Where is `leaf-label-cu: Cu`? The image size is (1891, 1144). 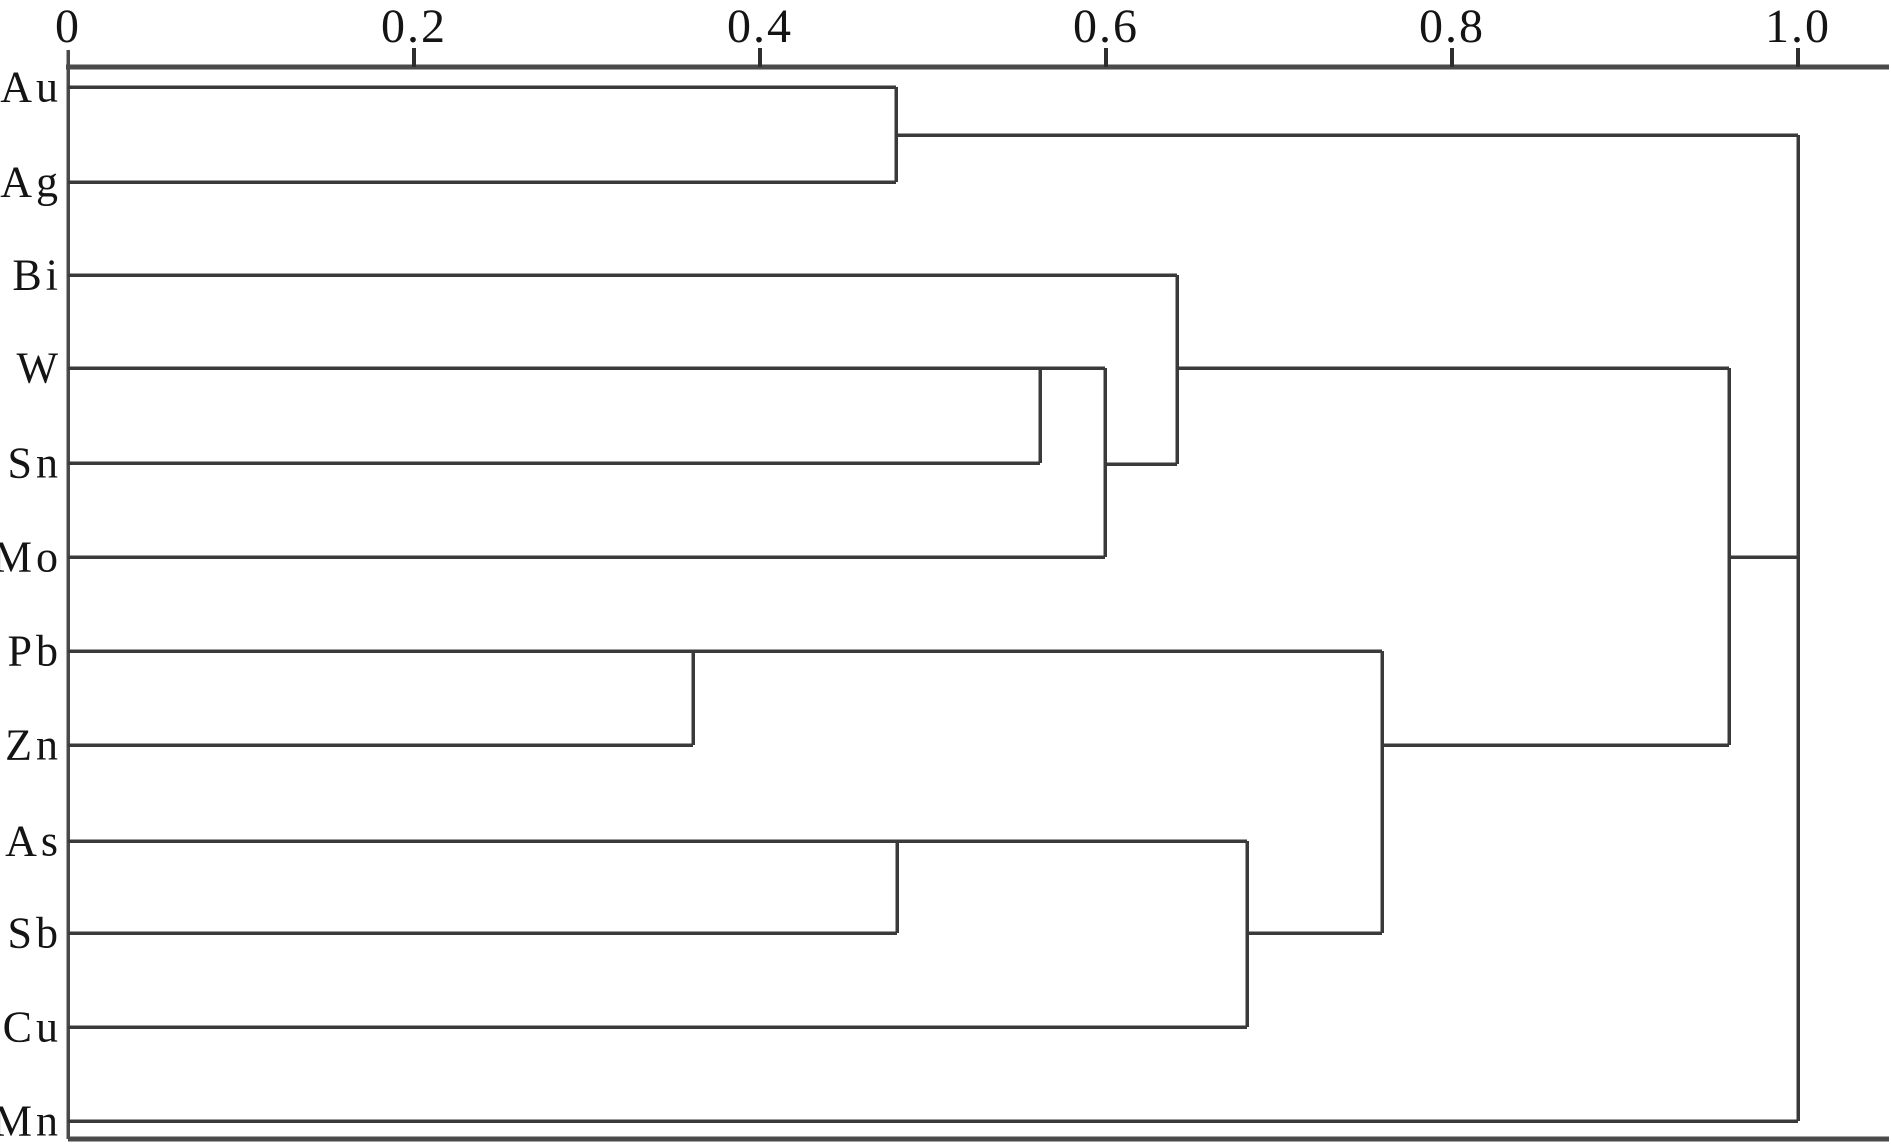 leaf-label-cu: Cu is located at coordinates (32, 1027).